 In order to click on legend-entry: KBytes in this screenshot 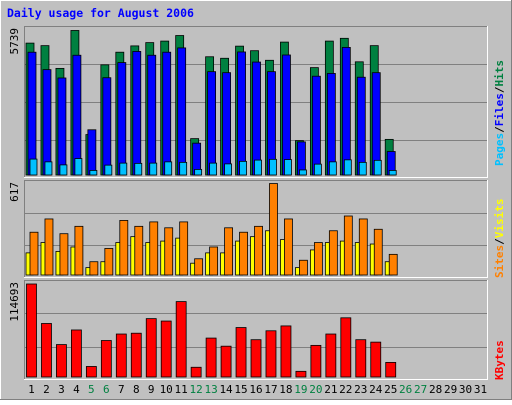, I will do `click(499, 360)`.